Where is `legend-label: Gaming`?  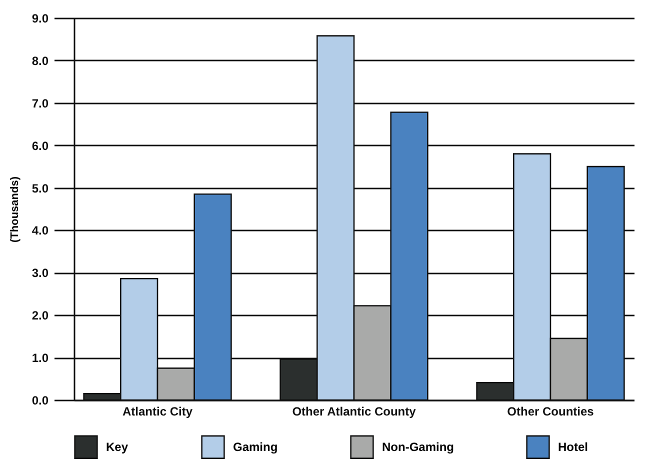 legend-label: Gaming is located at coordinates (255, 447).